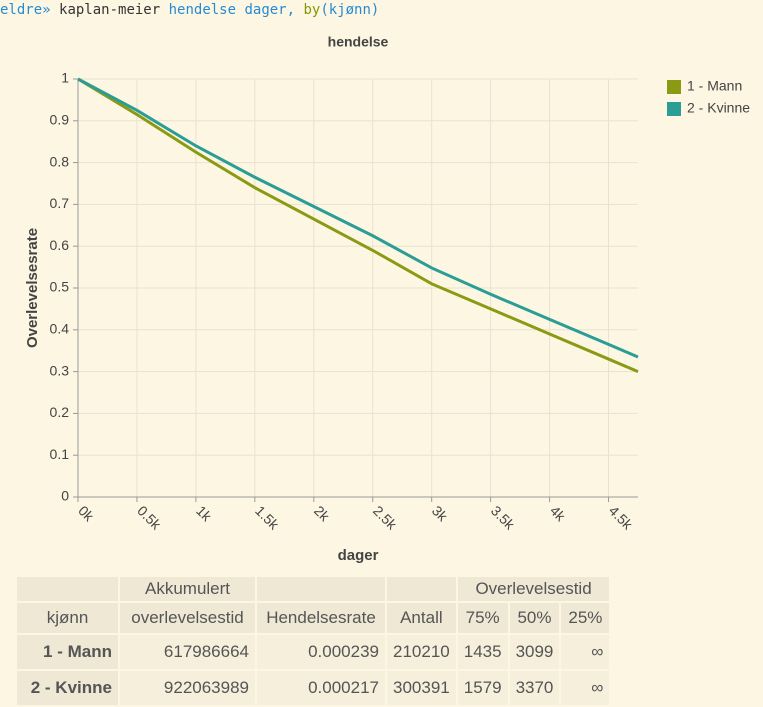 The width and height of the screenshot is (763, 707). What do you see at coordinates (187, 688) in the screenshot?
I see `table-cell: 922063989` at bounding box center [187, 688].